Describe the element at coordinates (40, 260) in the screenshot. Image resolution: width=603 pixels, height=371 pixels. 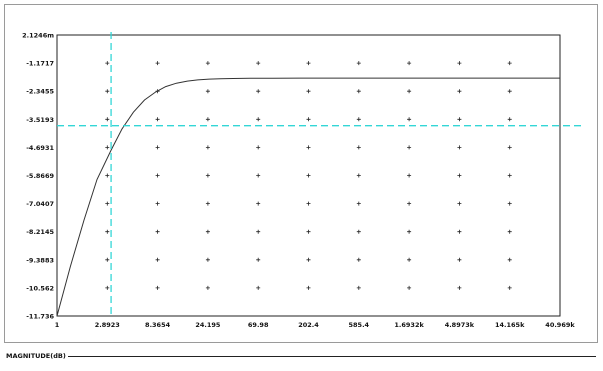
I see `y-tick-label: -9.3883` at that location.